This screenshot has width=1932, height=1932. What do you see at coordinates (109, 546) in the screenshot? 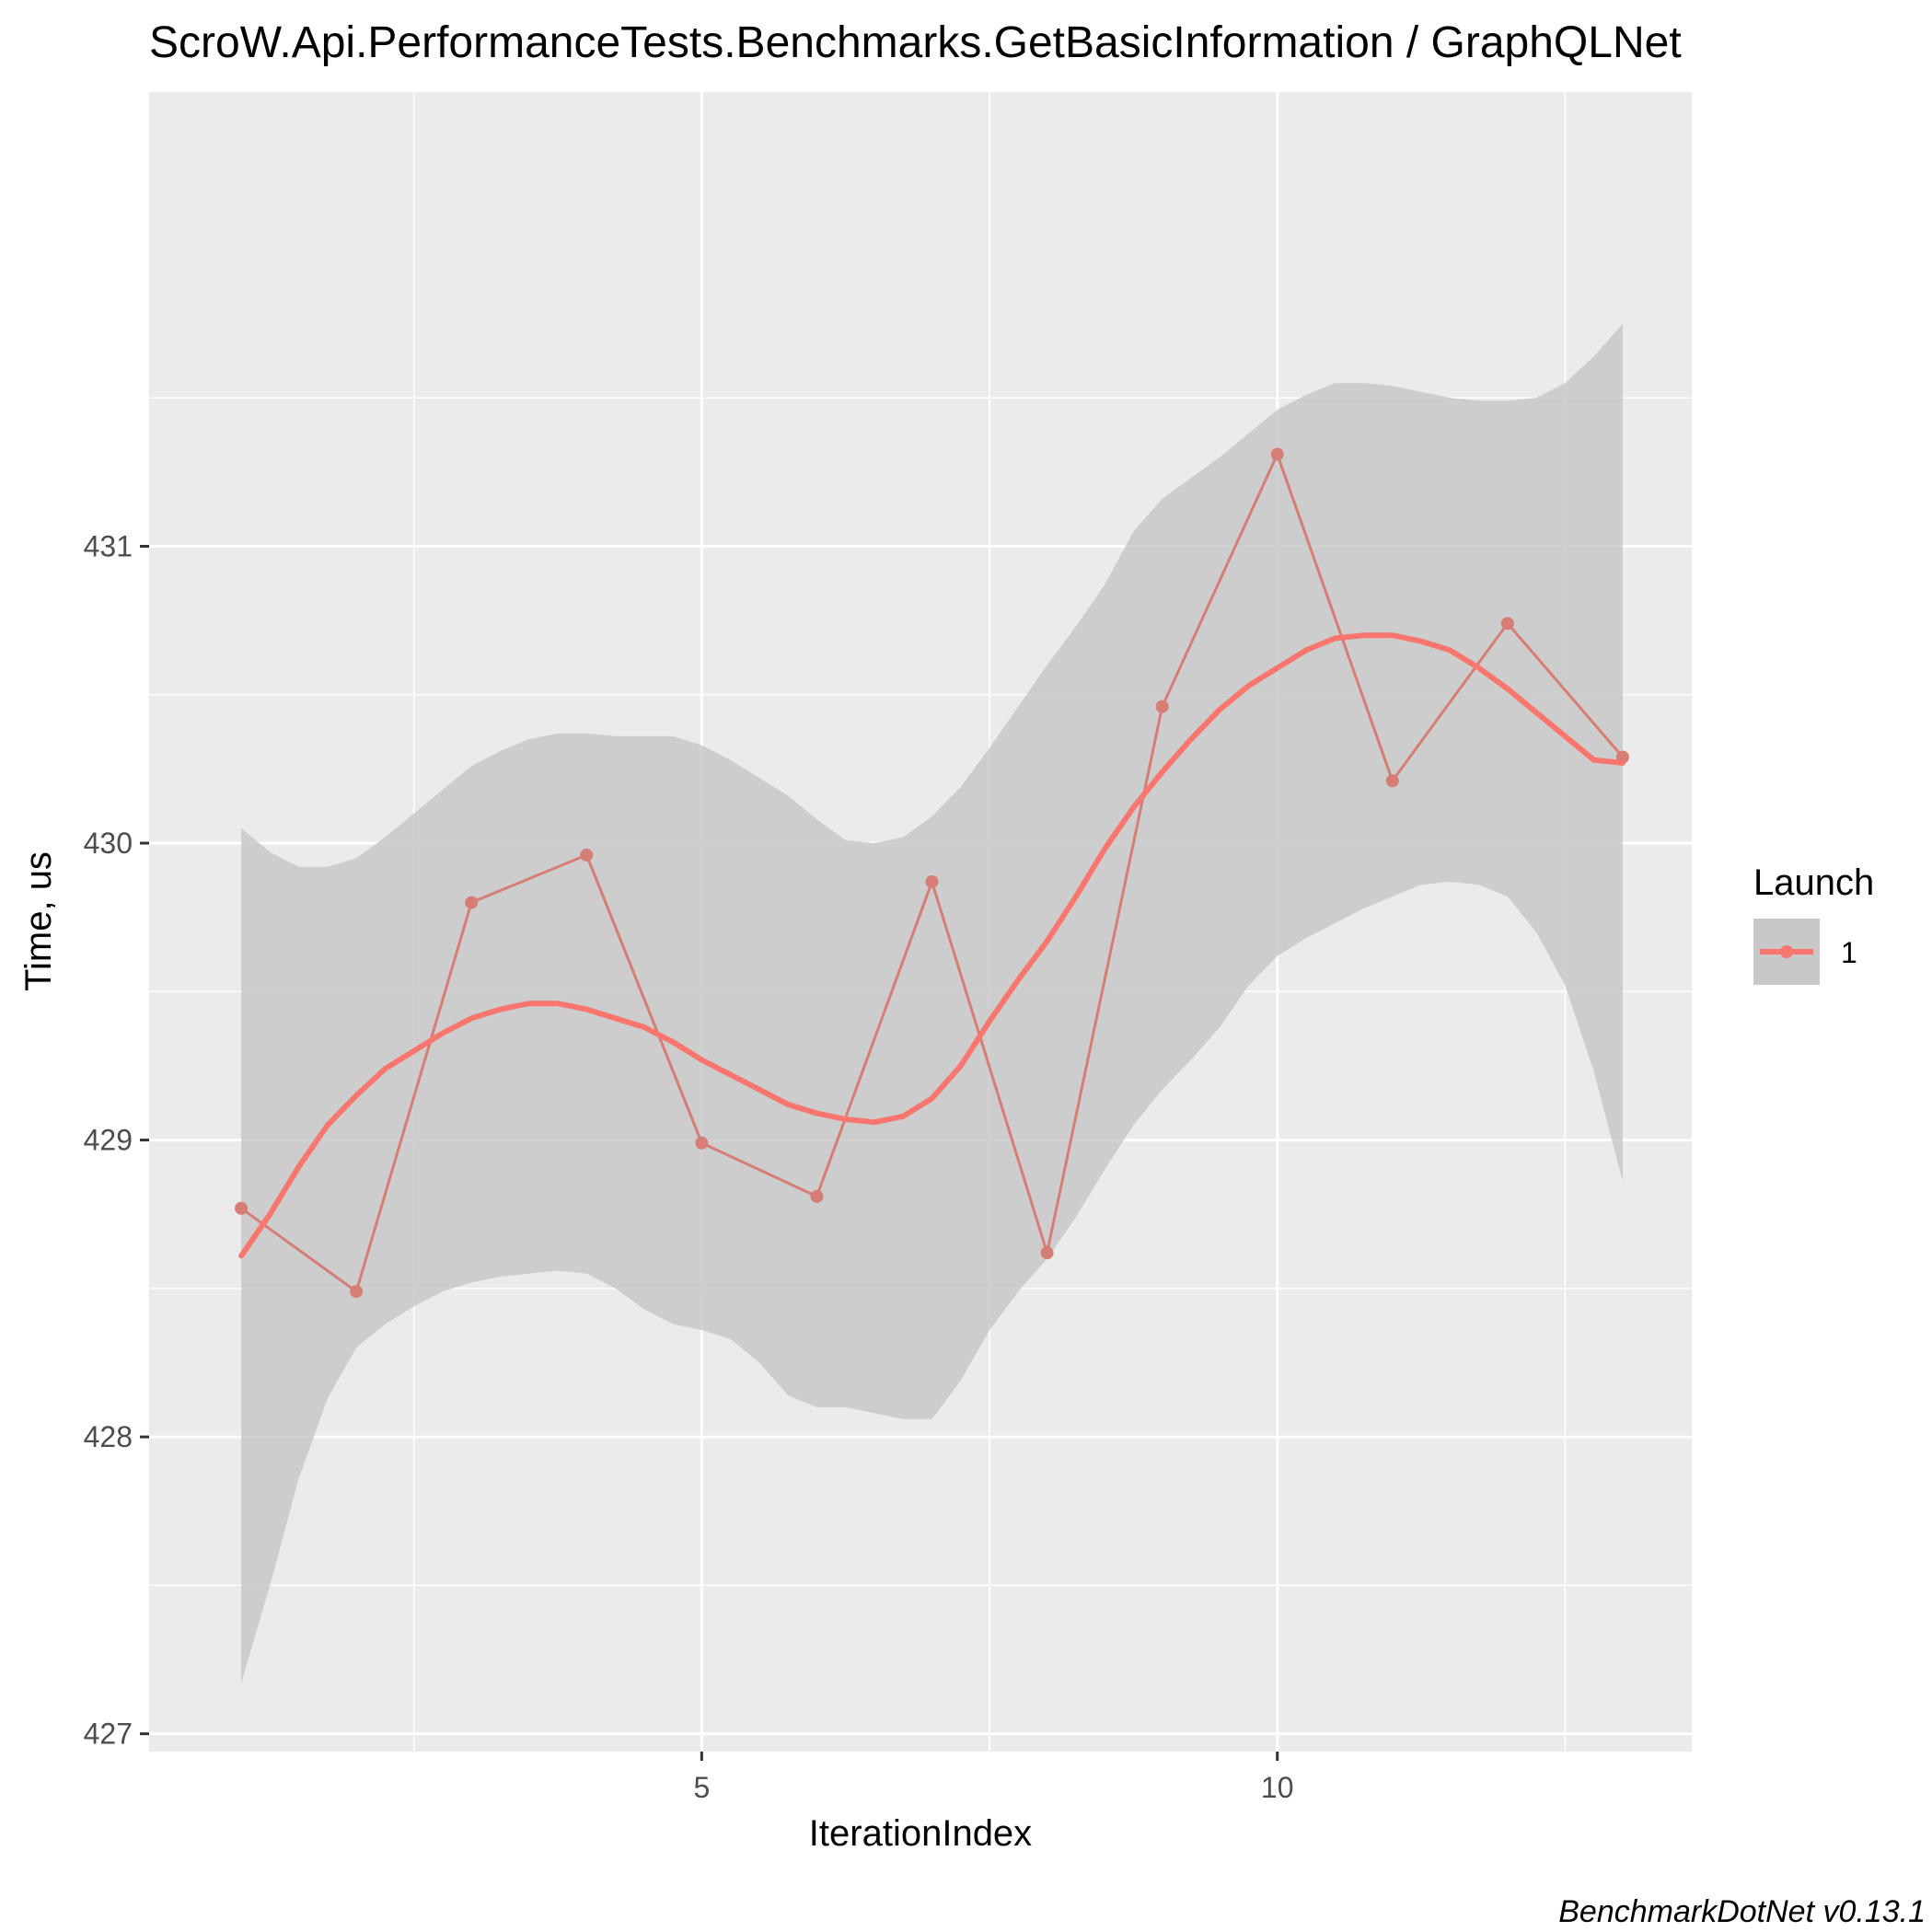
I see `y-tick-label-4: 431` at bounding box center [109, 546].